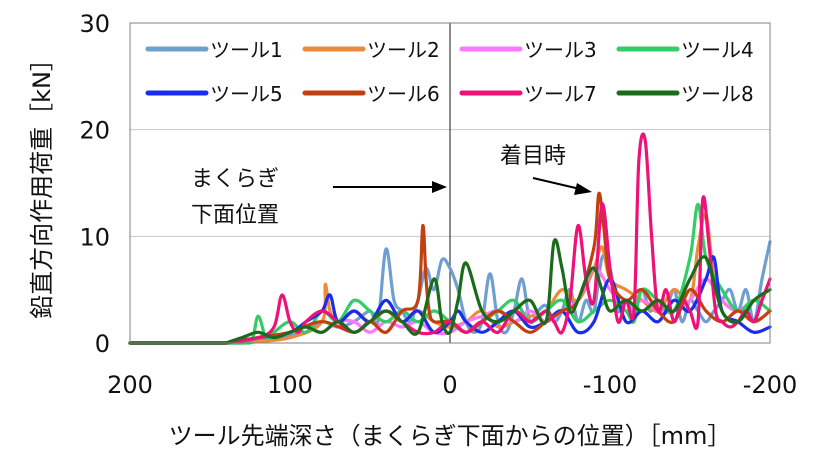 Image resolution: width=817 pixels, height=470 pixels. What do you see at coordinates (102, 344) in the screenshot?
I see `y-tick-label: 0` at bounding box center [102, 344].